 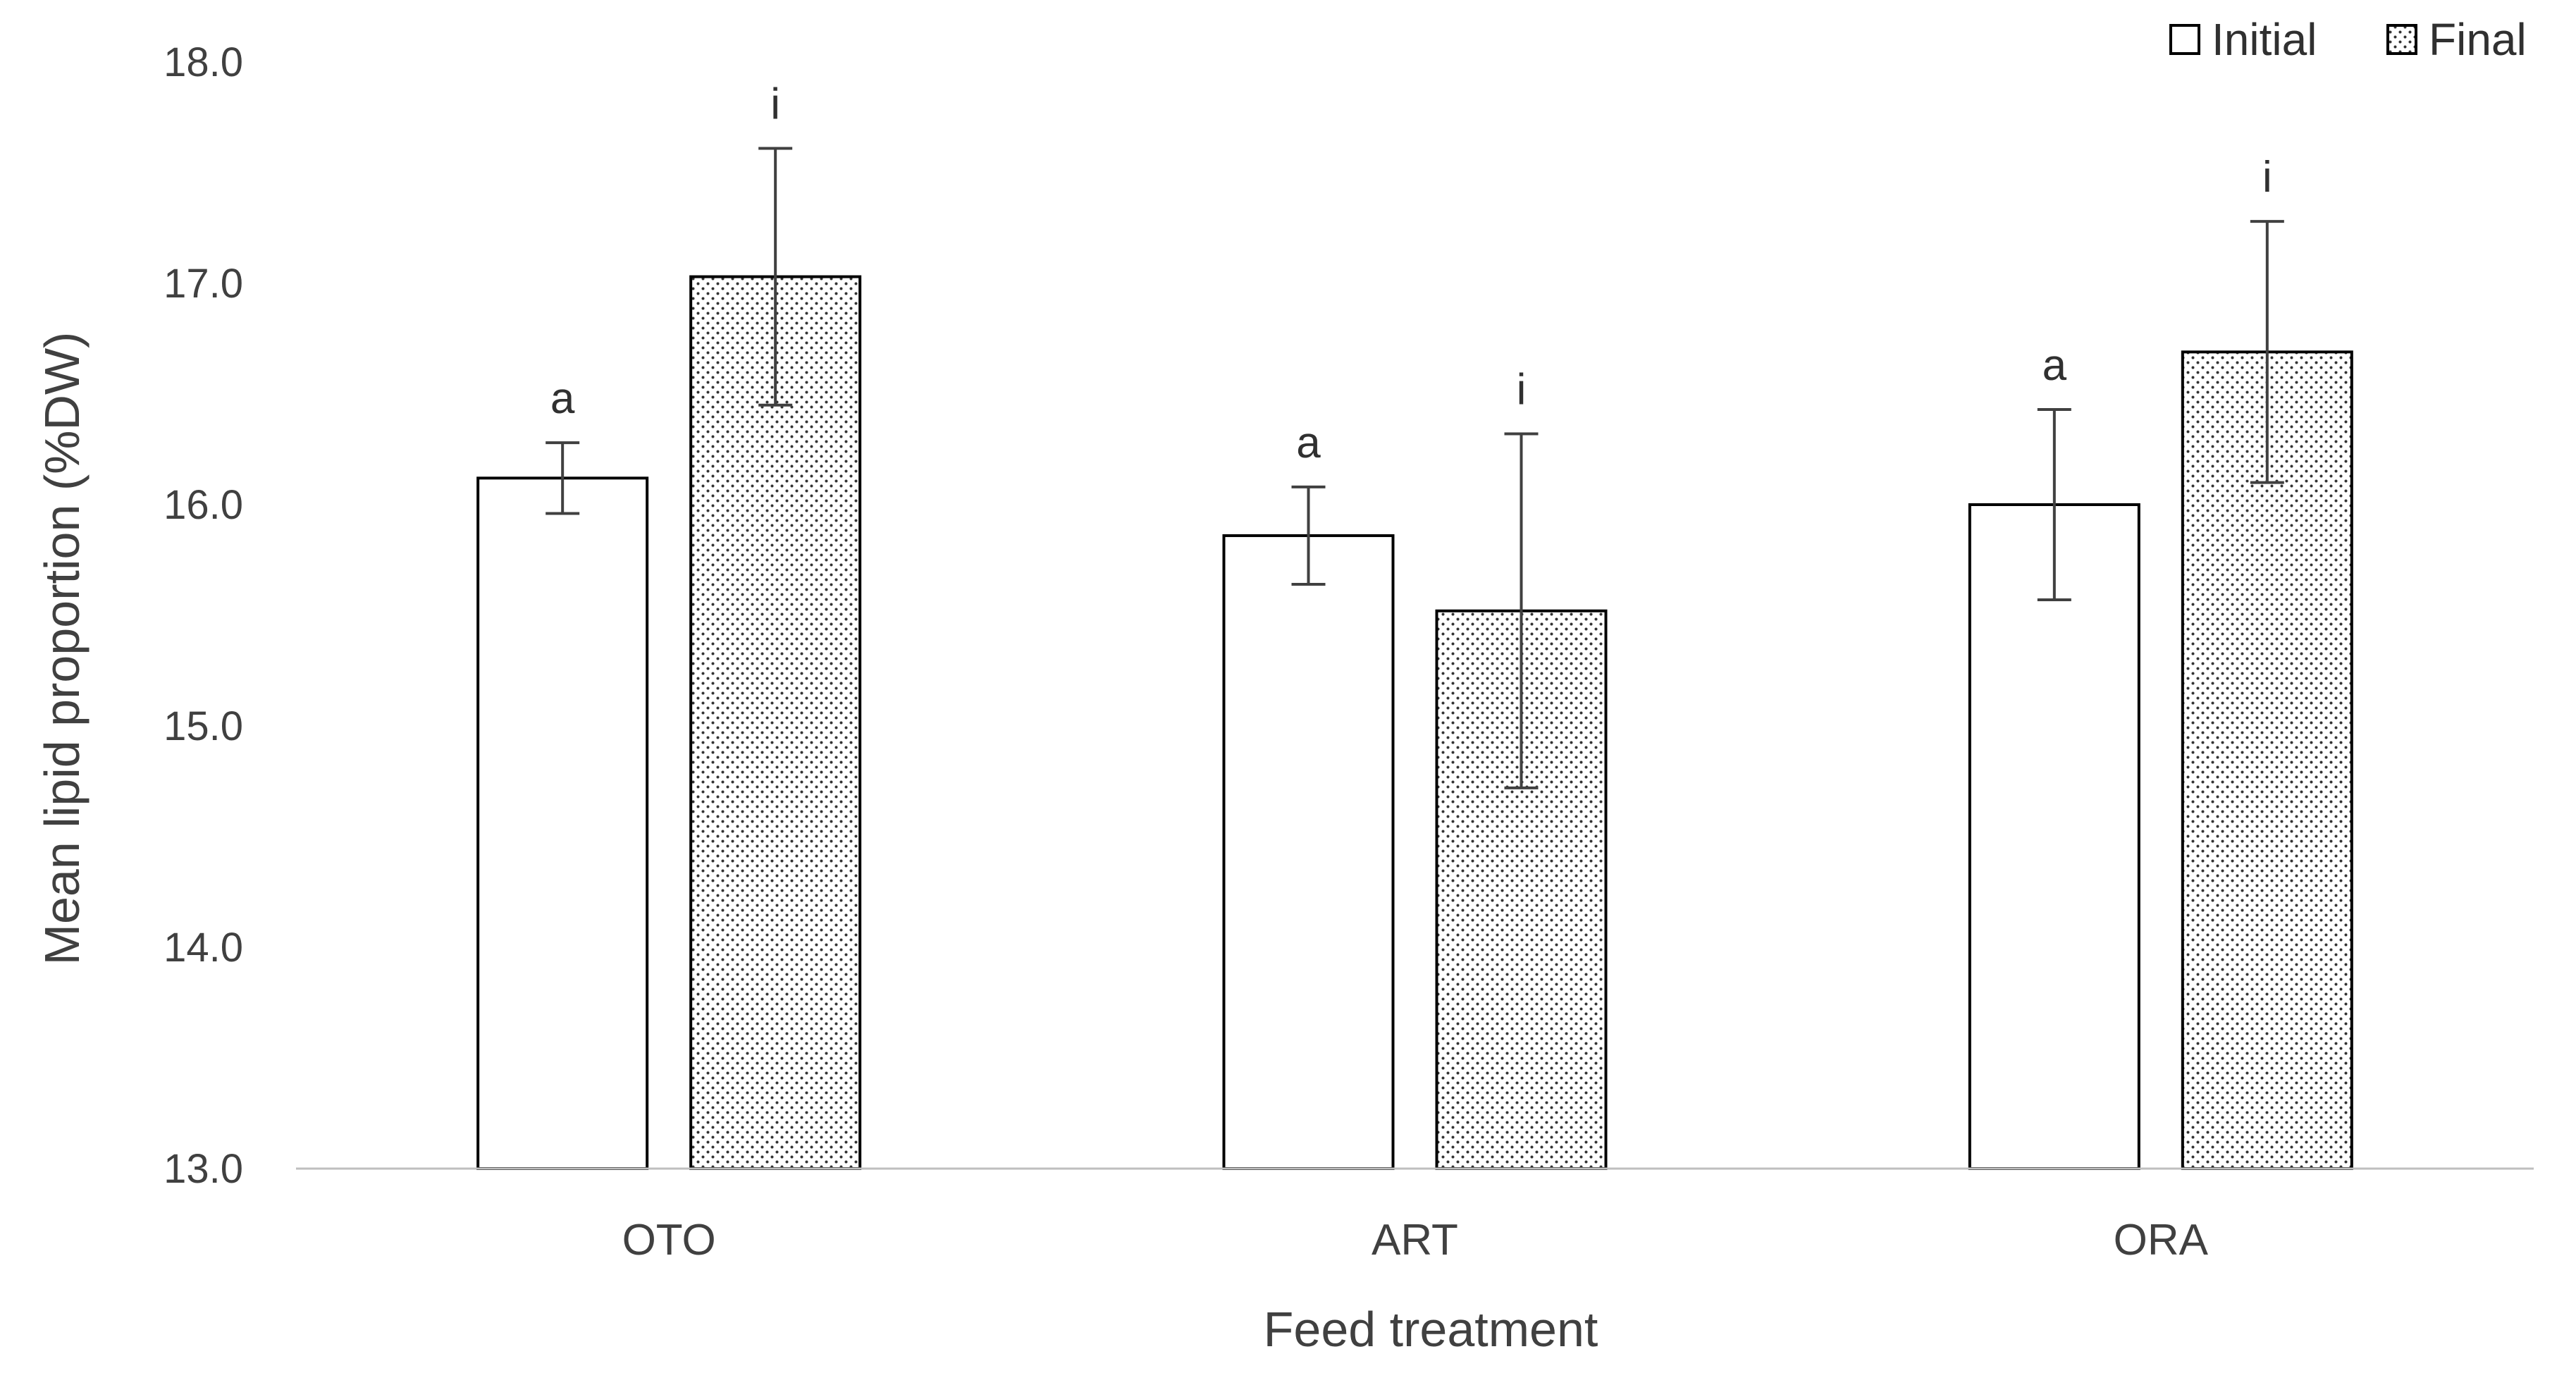 I want to click on x-category-label: ART, so click(x=1415, y=1240).